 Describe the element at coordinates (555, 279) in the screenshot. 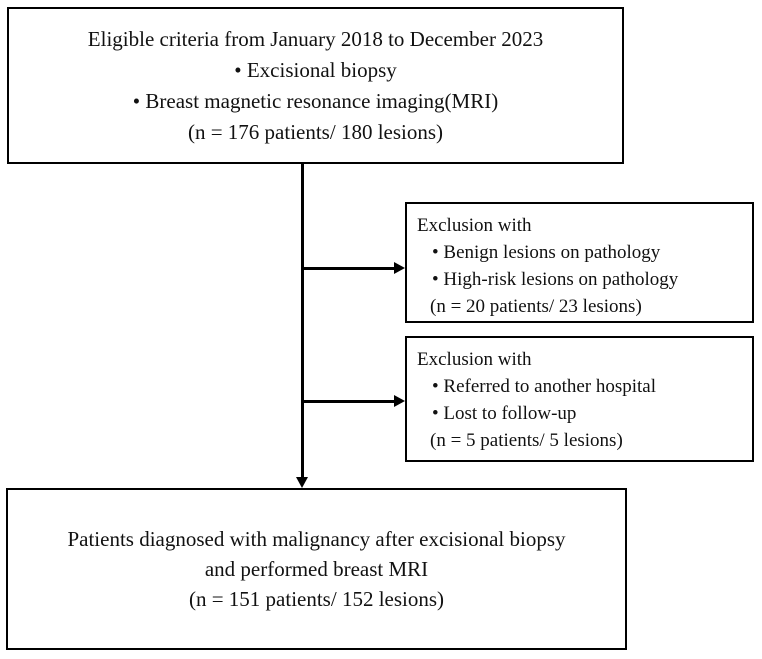

I see `exclusion-1-bullet-2: • High-risk lesions on pathology` at that location.